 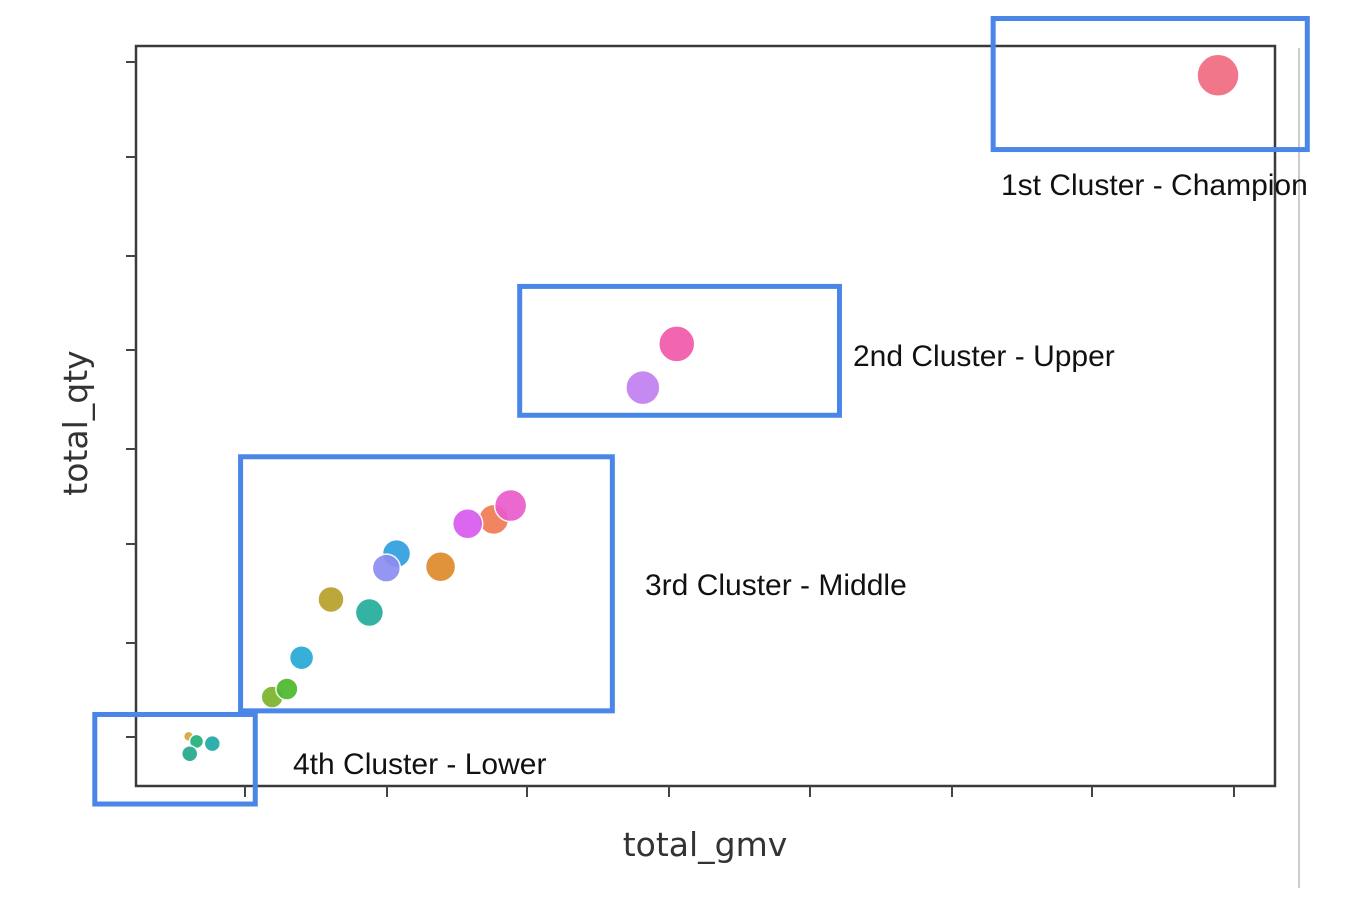 I want to click on cluster-label: 3rd Cluster - Middle, so click(x=776, y=585).